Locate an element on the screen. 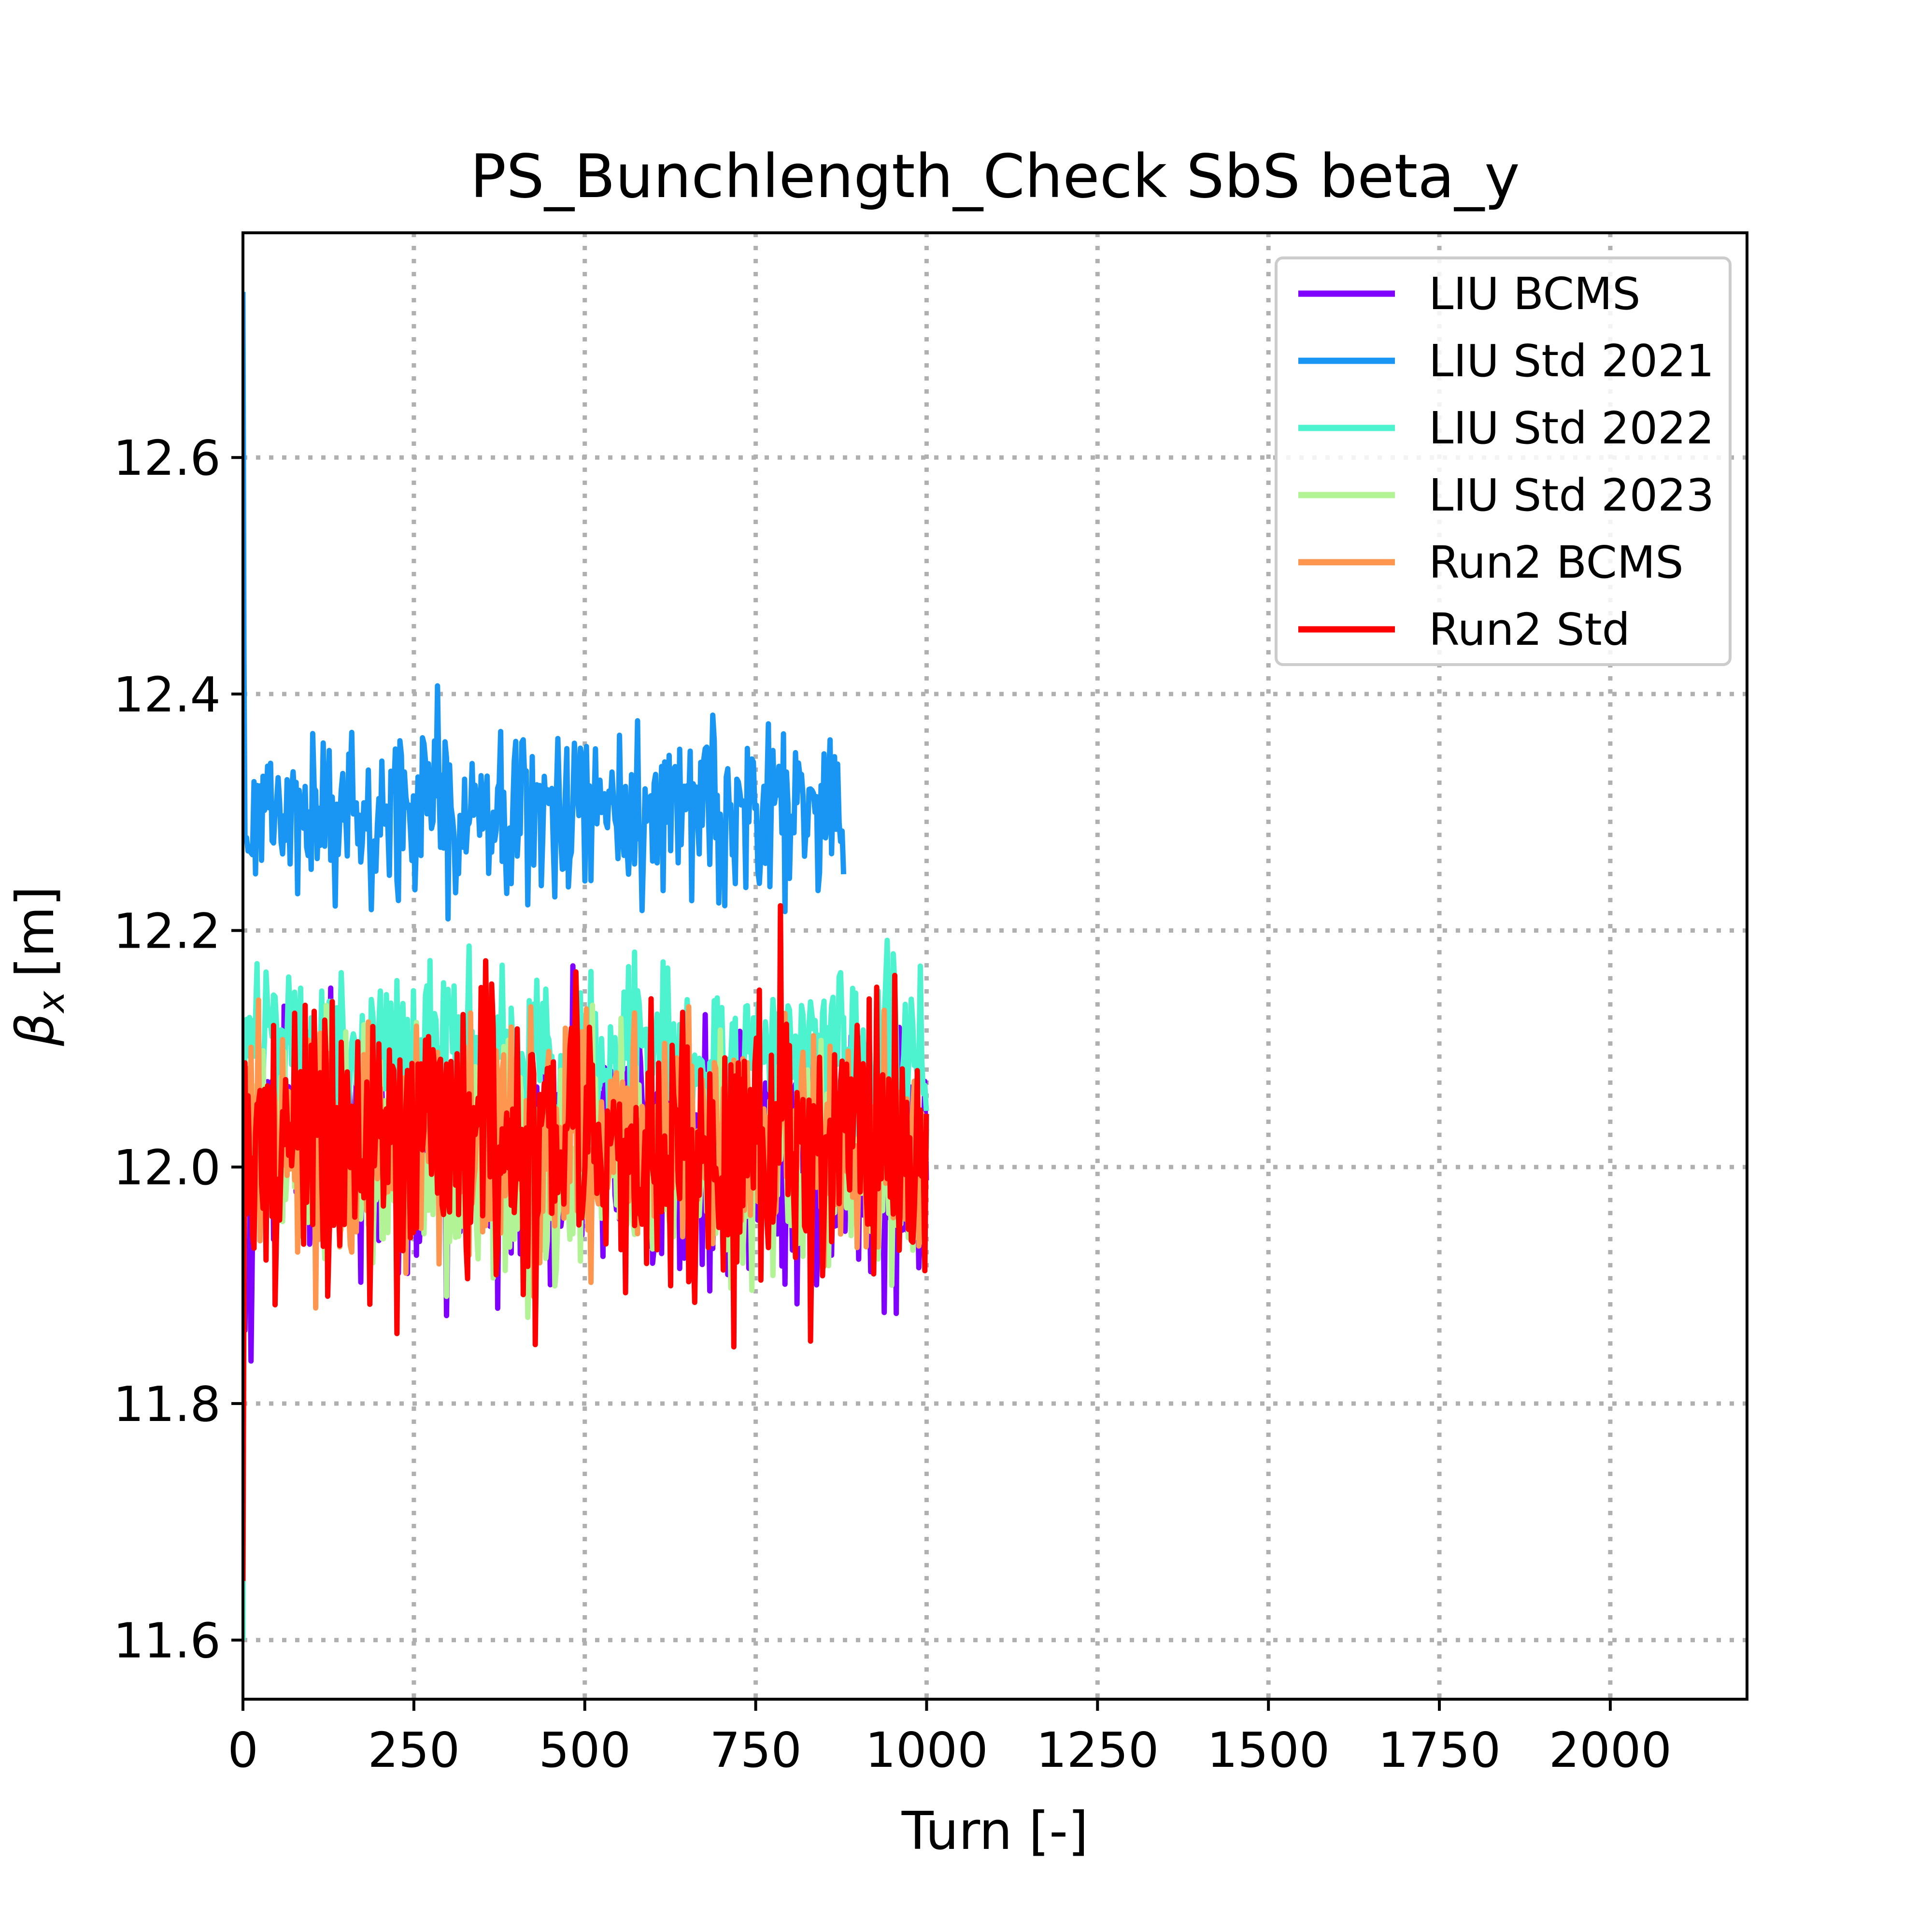 This screenshot has width=1932, height=1932. x-tick: 250 is located at coordinates (414, 1738).